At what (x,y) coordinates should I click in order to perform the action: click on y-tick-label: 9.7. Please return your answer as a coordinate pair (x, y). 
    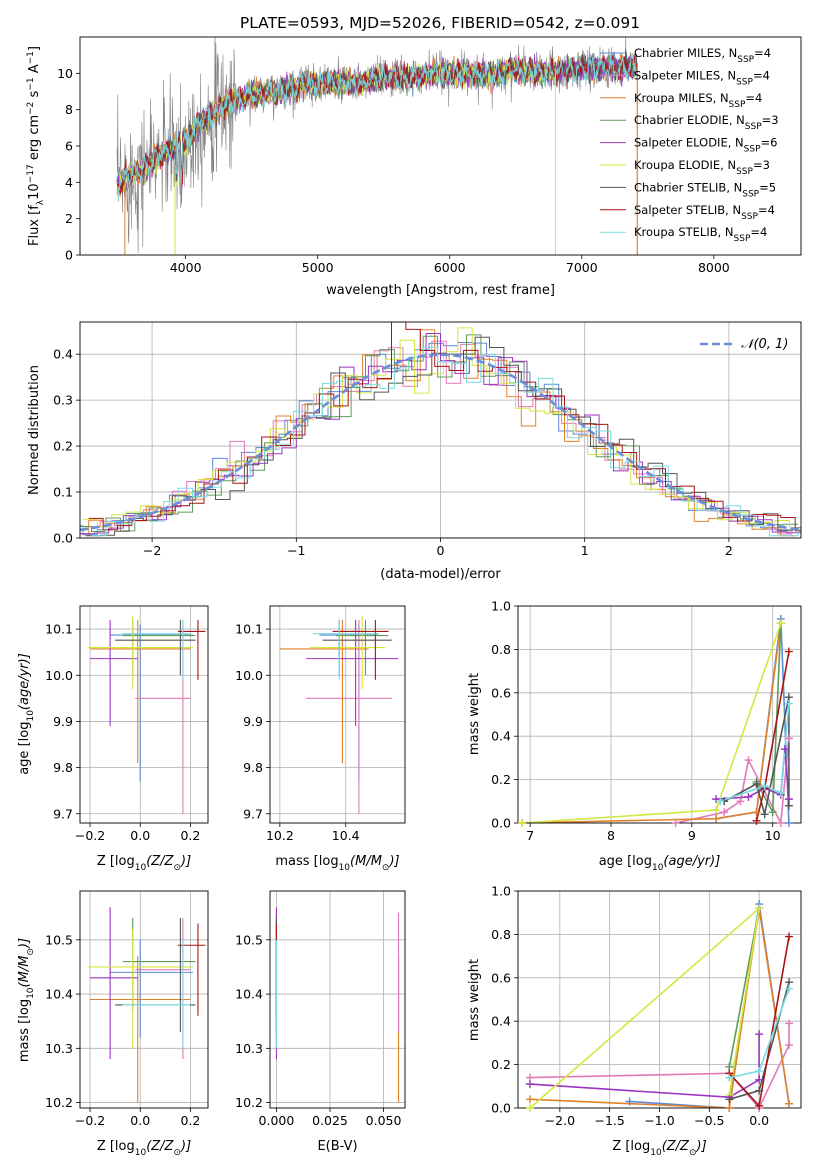
    Looking at the image, I should click on (253, 813).